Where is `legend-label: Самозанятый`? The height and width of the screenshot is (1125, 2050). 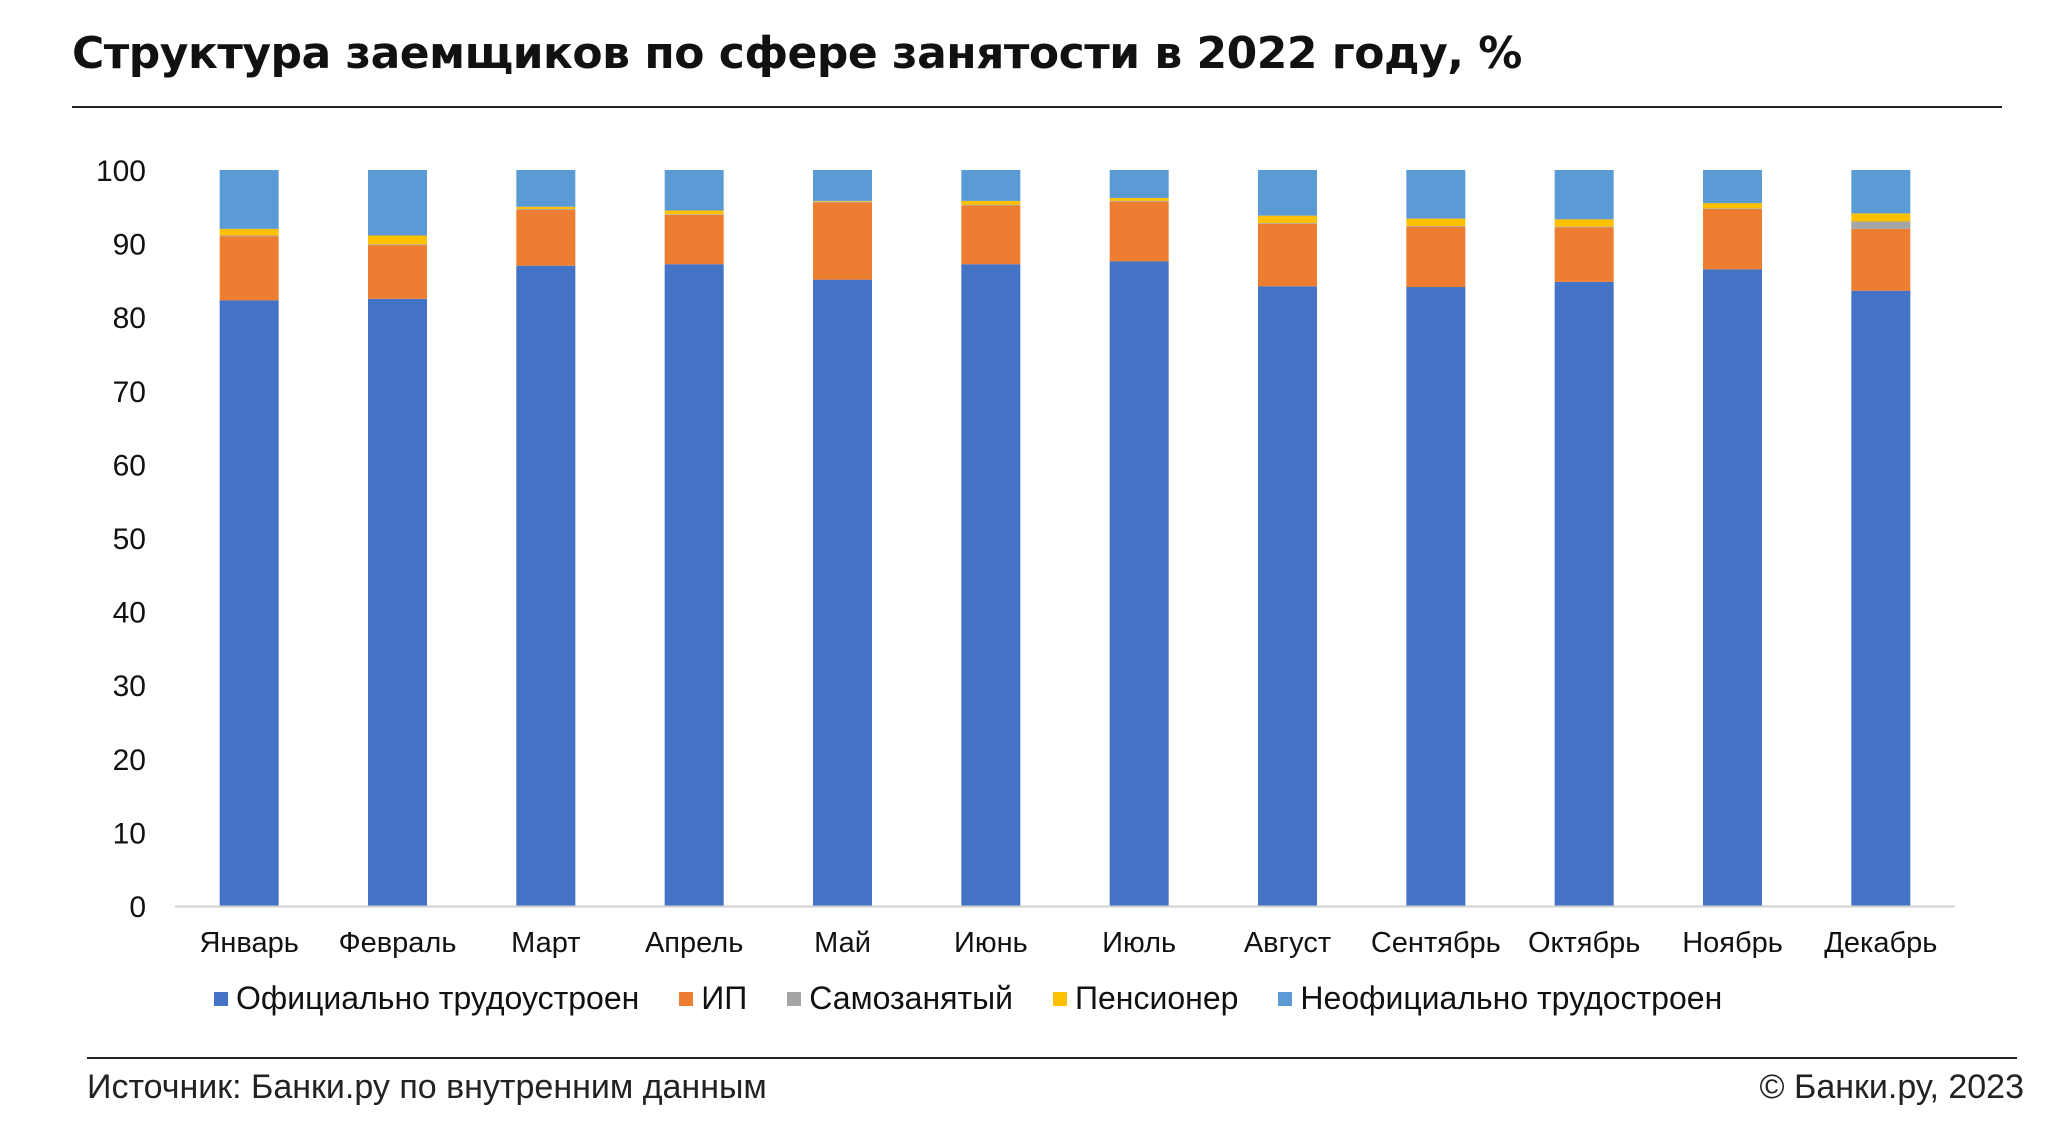 legend-label: Самозанятый is located at coordinates (911, 998).